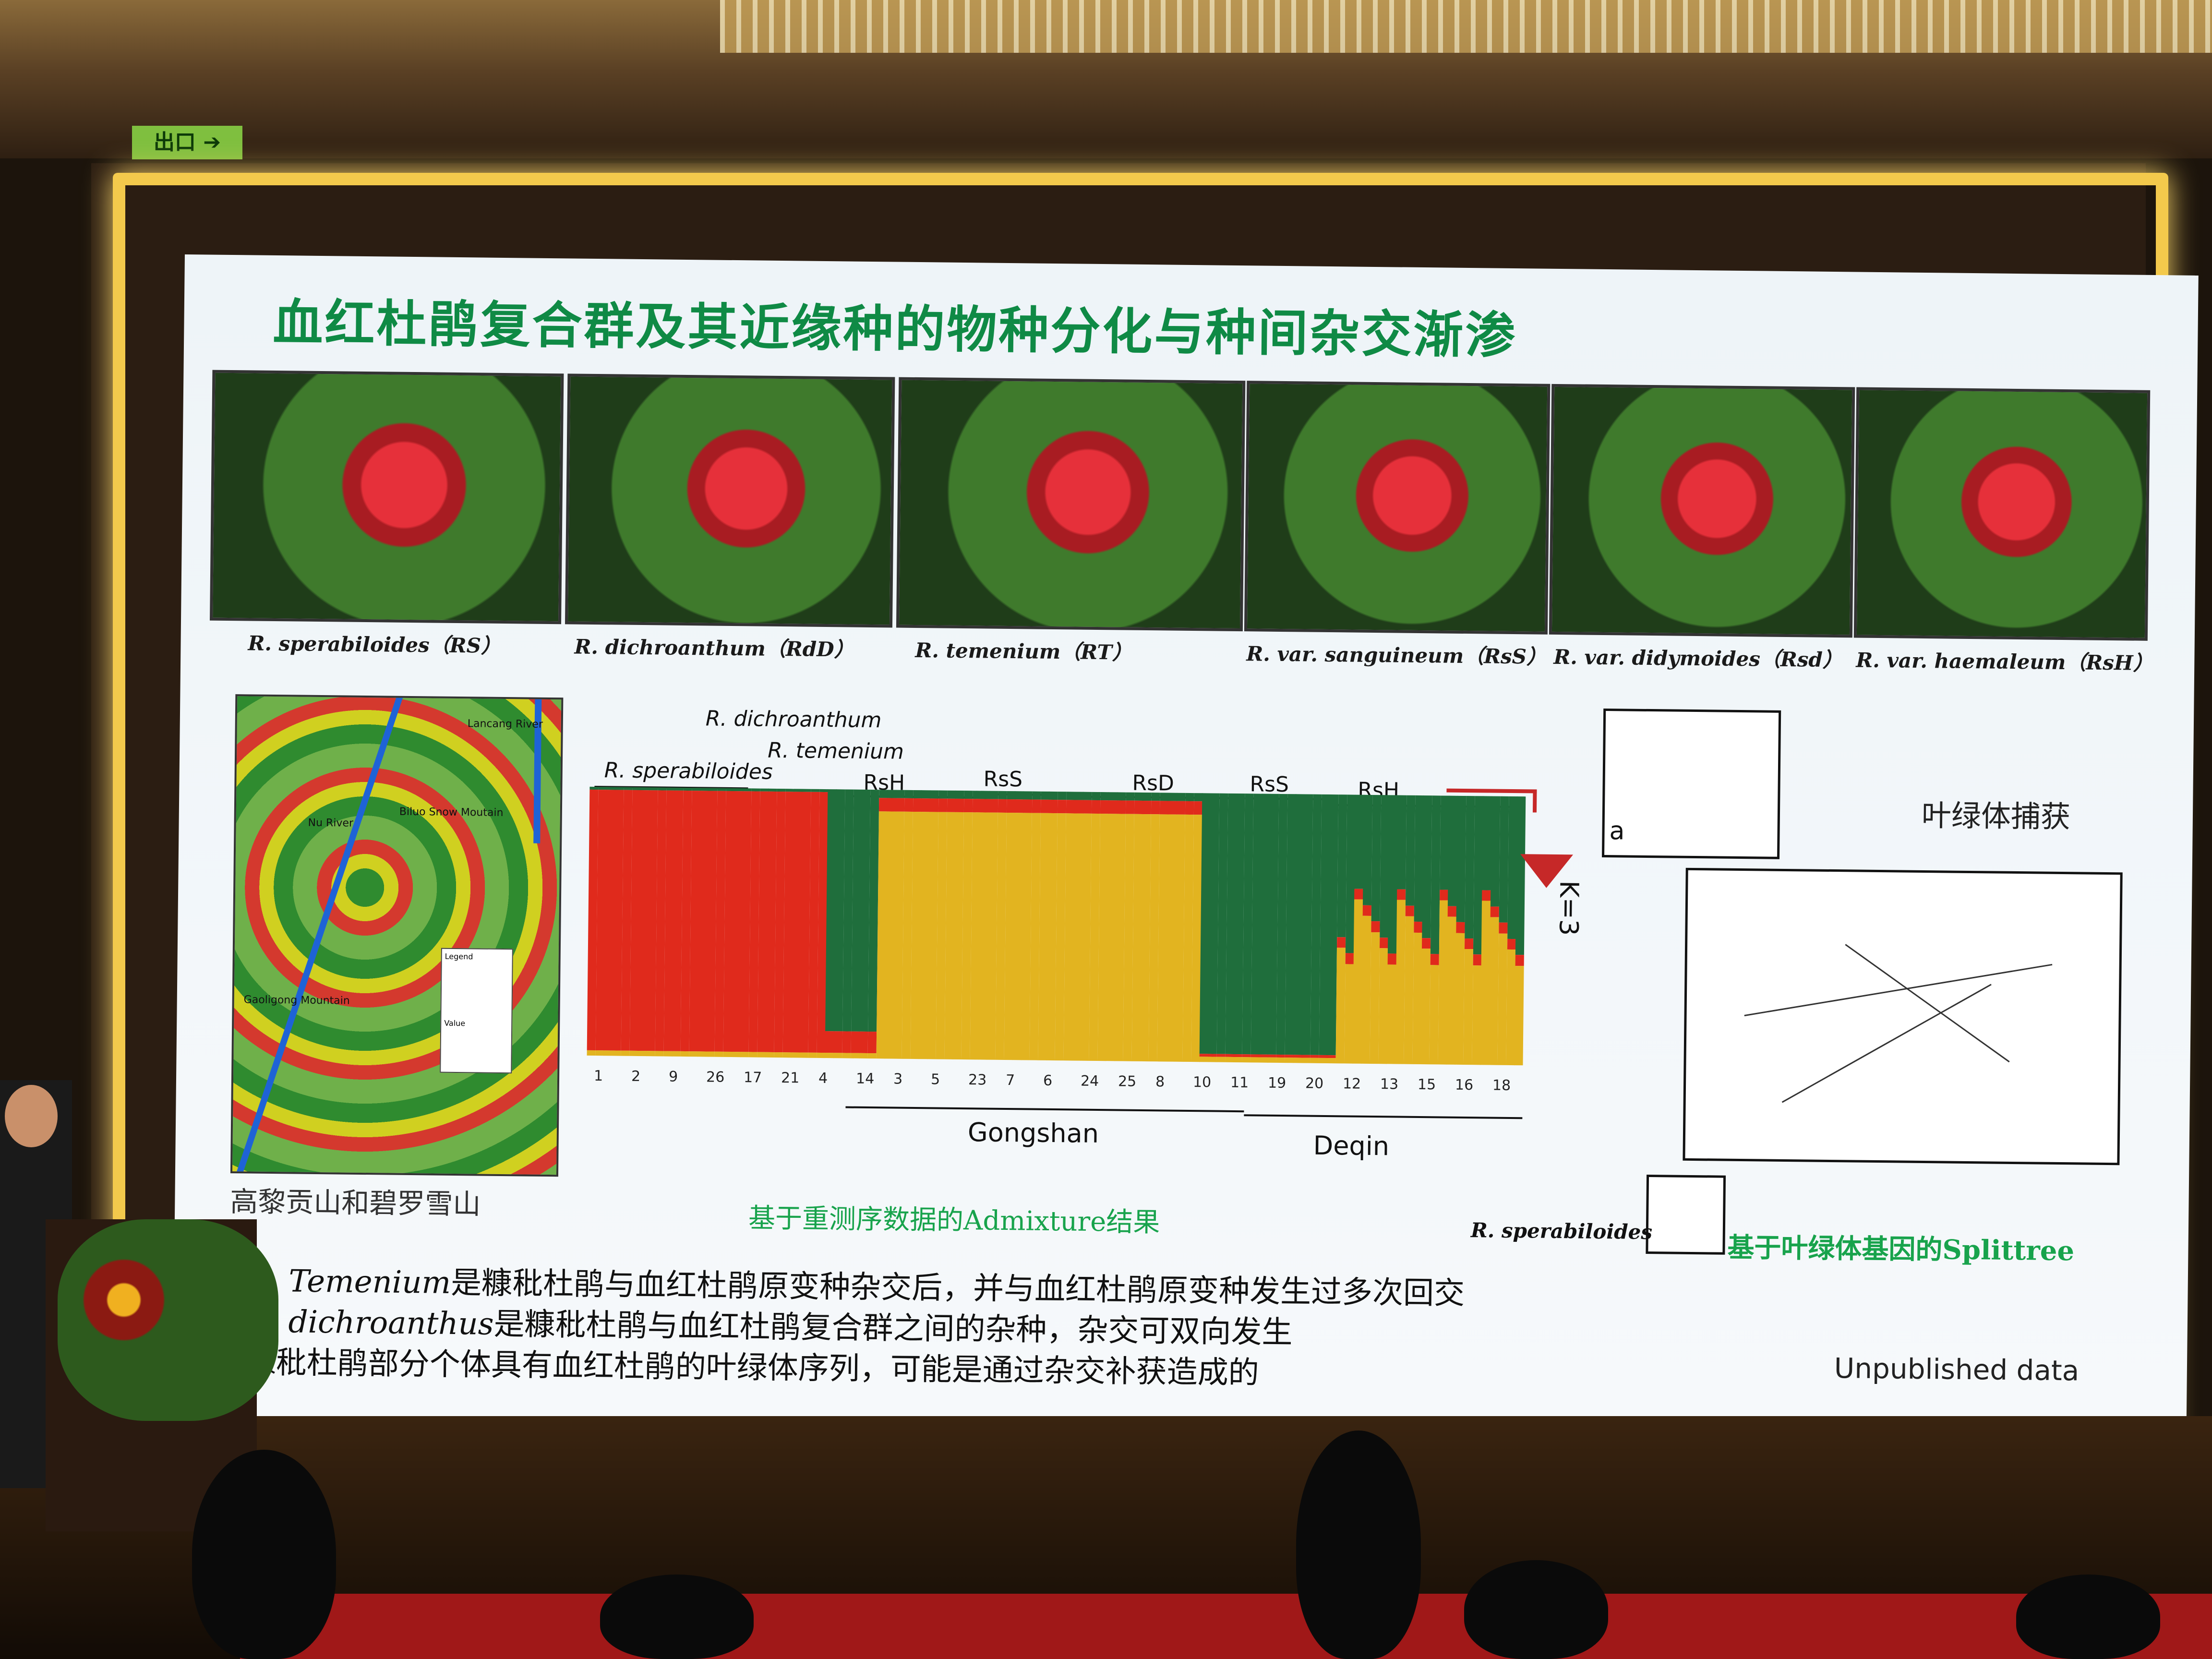  What do you see at coordinates (505, 725) in the screenshot?
I see `map-label-lancang: Lancang River` at bounding box center [505, 725].